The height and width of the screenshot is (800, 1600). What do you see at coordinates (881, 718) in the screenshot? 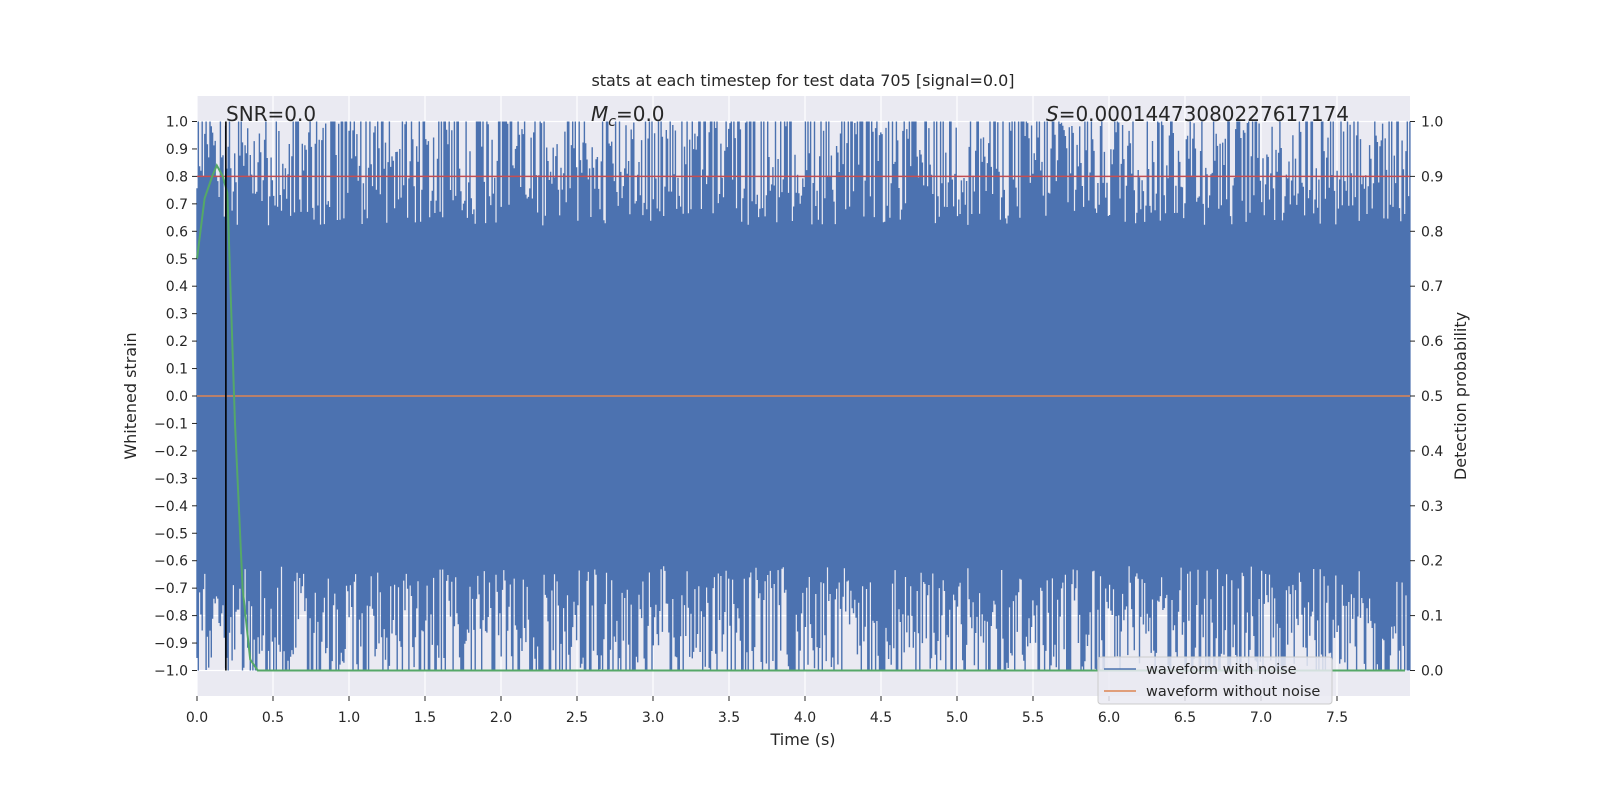
I see `x-tick-label: 4.5` at bounding box center [881, 718].